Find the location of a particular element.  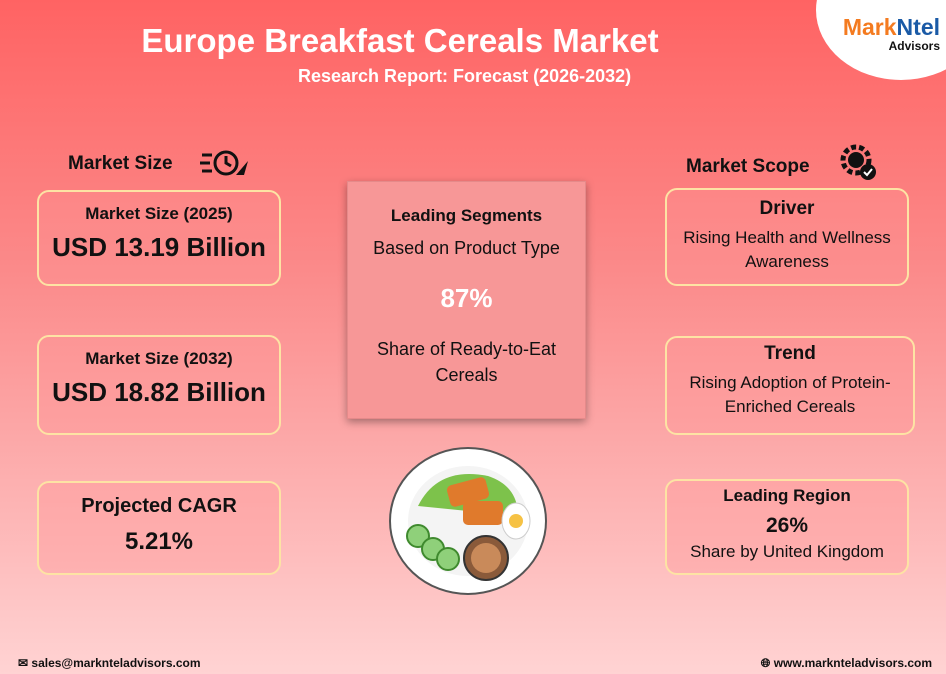

card-value: USD 13.19 Billion is located at coordinates (159, 247).